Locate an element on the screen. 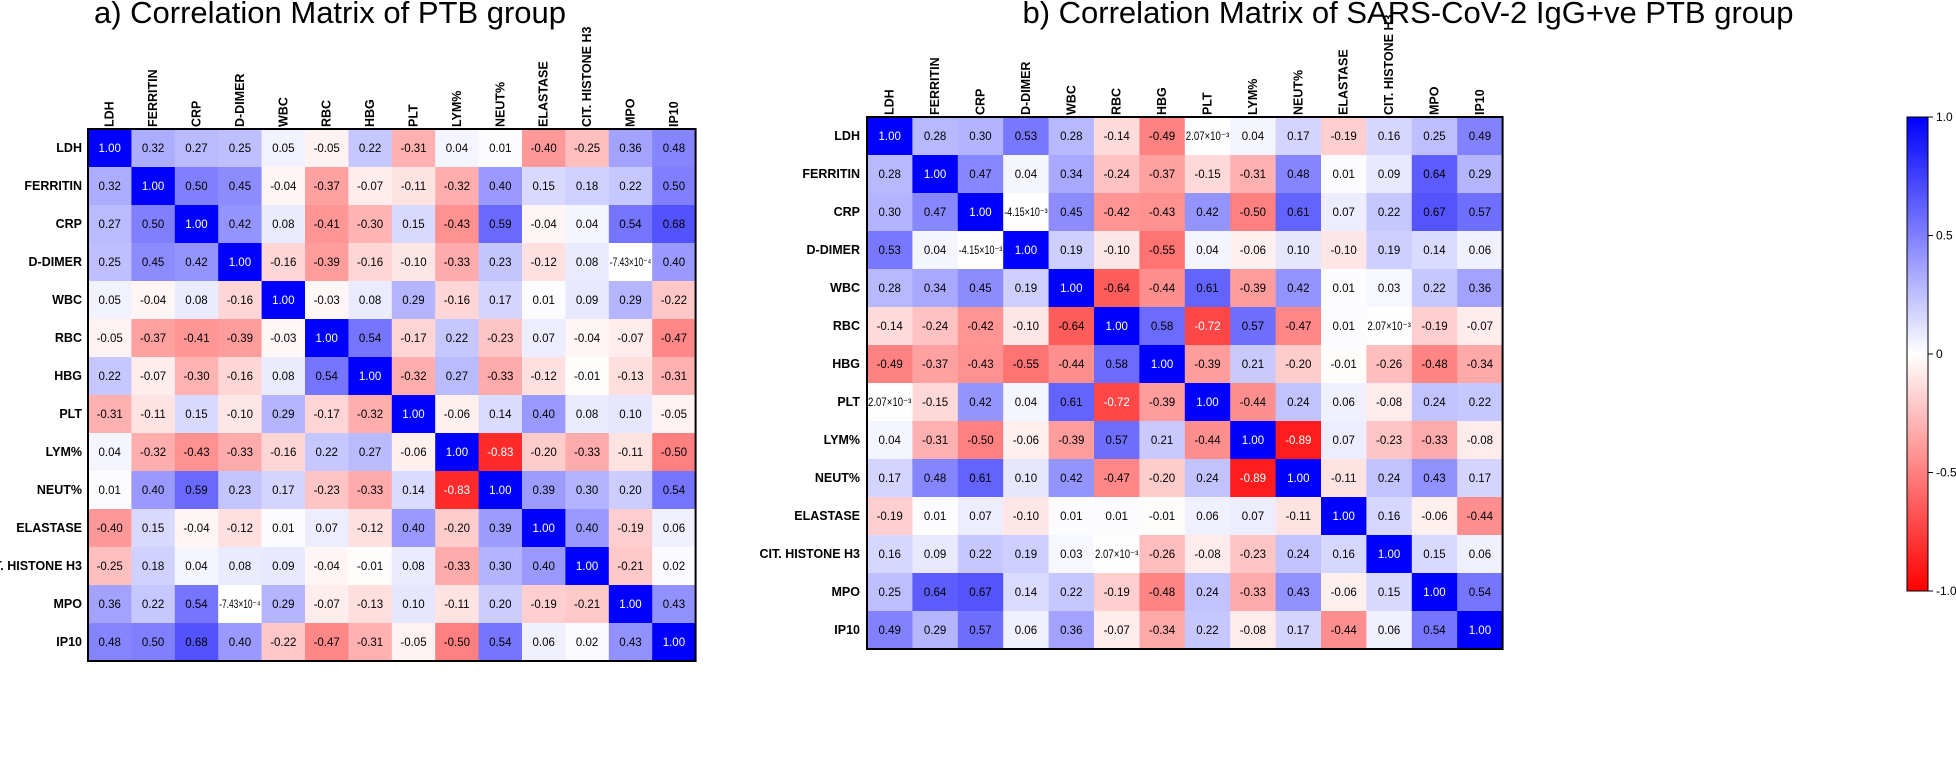 The height and width of the screenshot is (762, 1956). cell-value-label: -0.08 is located at coordinates (1253, 631).